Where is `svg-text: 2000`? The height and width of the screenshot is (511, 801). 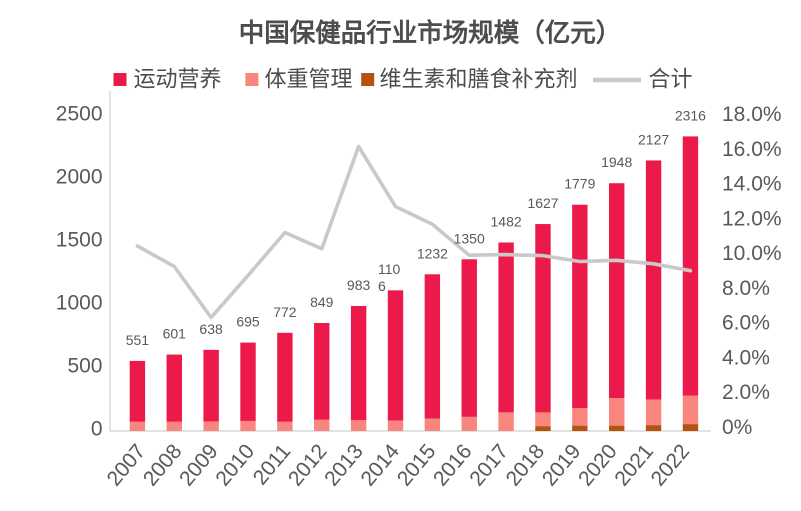
svg-text: 2000 is located at coordinates (79, 176).